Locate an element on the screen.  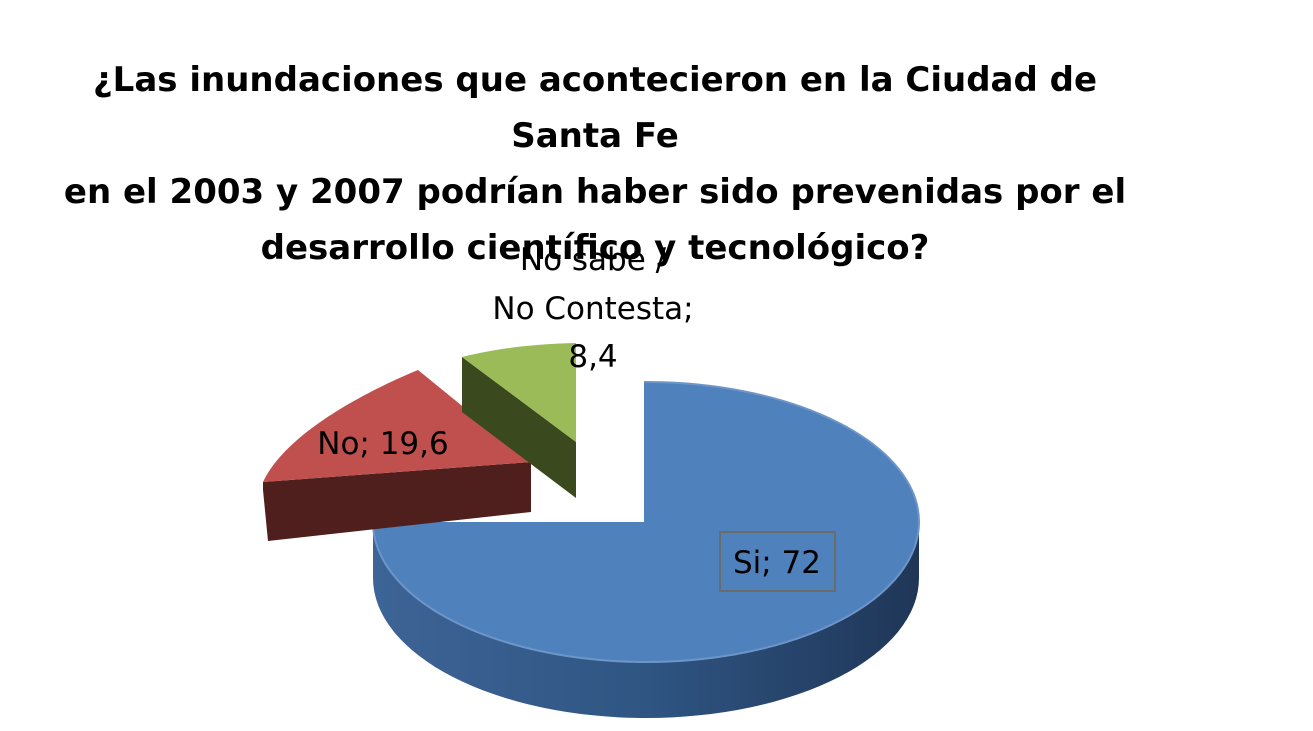
label-nosabe-line-1: No sabe / is located at coordinates (593, 260).